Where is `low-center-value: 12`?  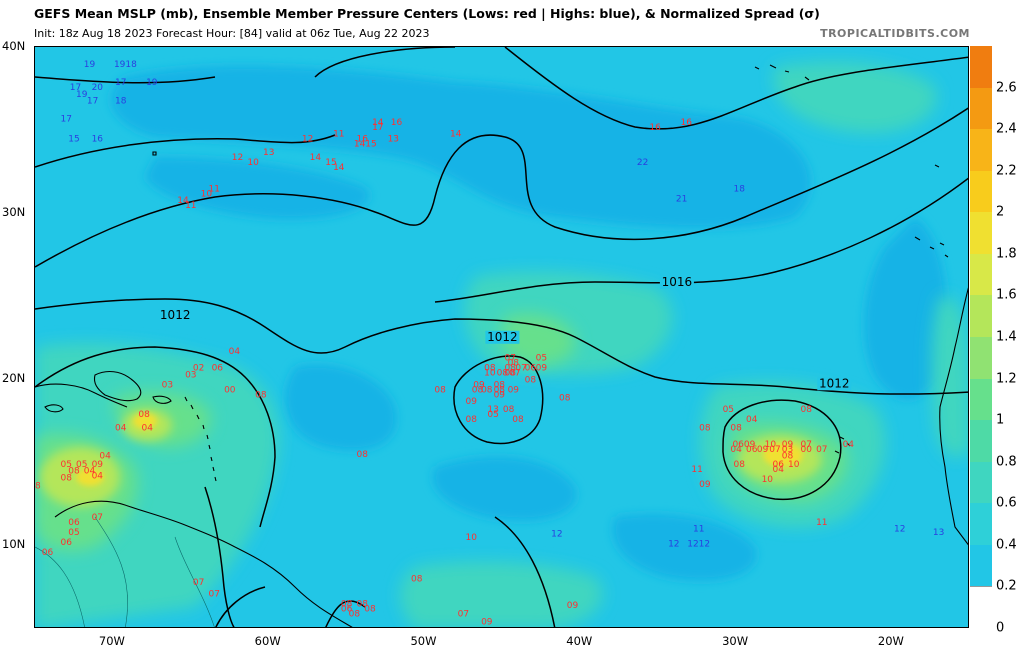
low-center-value: 12 is located at coordinates (307, 140).